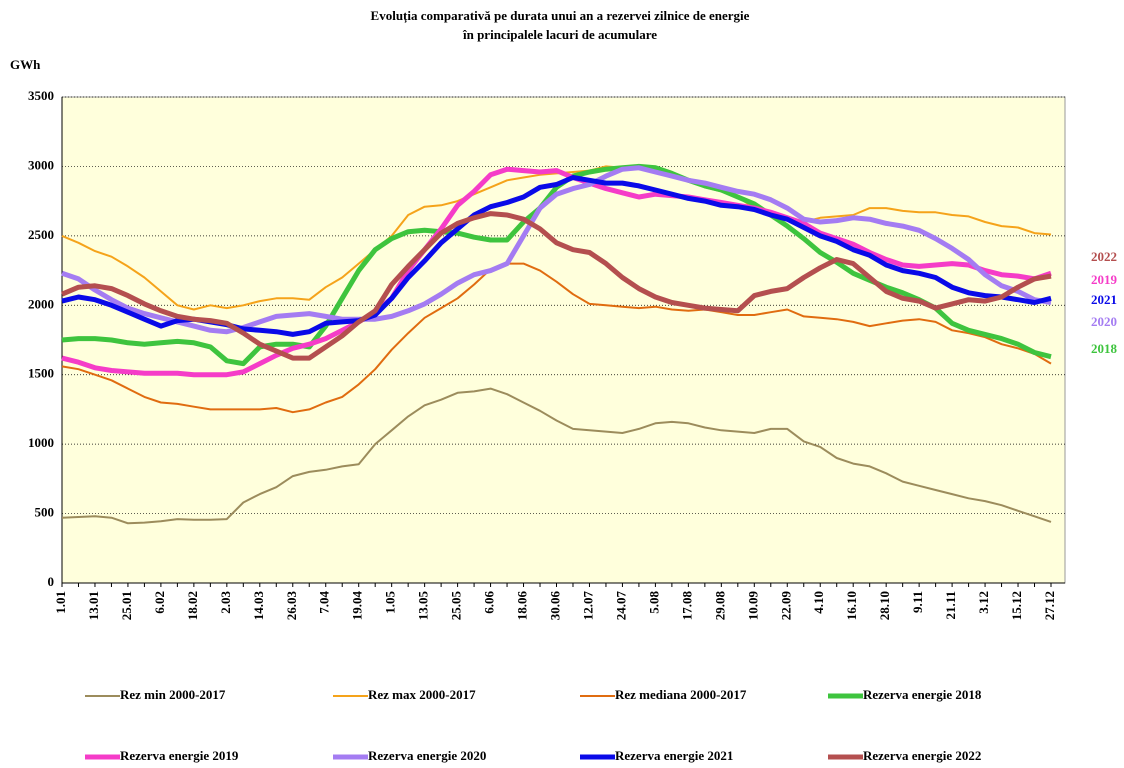 The image size is (1124, 768). I want to click on x-tick-label: 17.08, so click(686, 606).